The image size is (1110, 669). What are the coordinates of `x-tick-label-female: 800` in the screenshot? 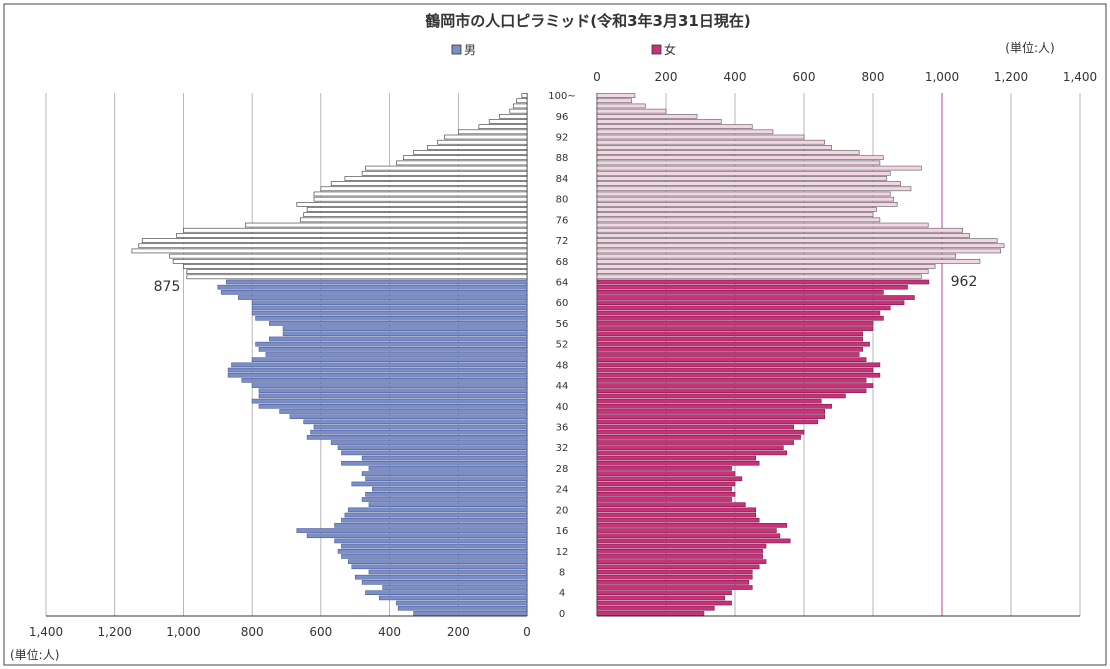 It's located at (873, 77).